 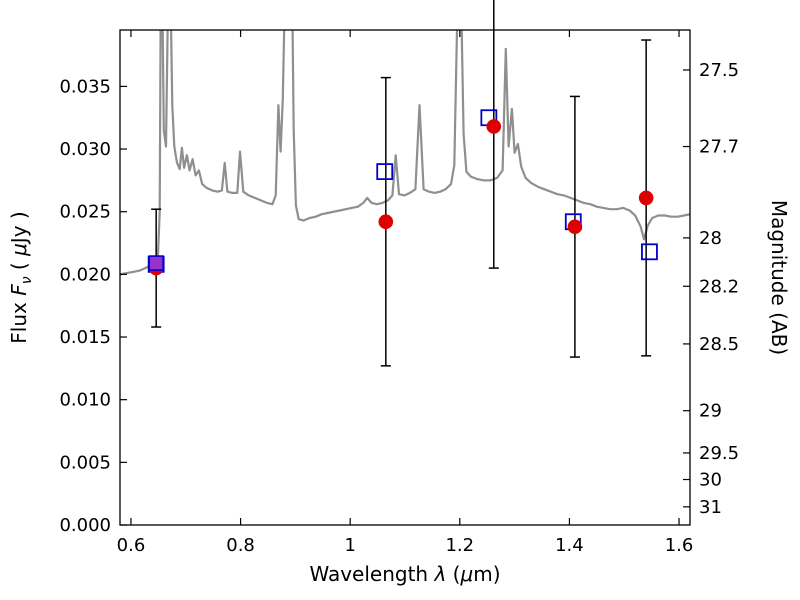 I want to click on y-tick-label-left: 0.025, so click(x=85, y=212).